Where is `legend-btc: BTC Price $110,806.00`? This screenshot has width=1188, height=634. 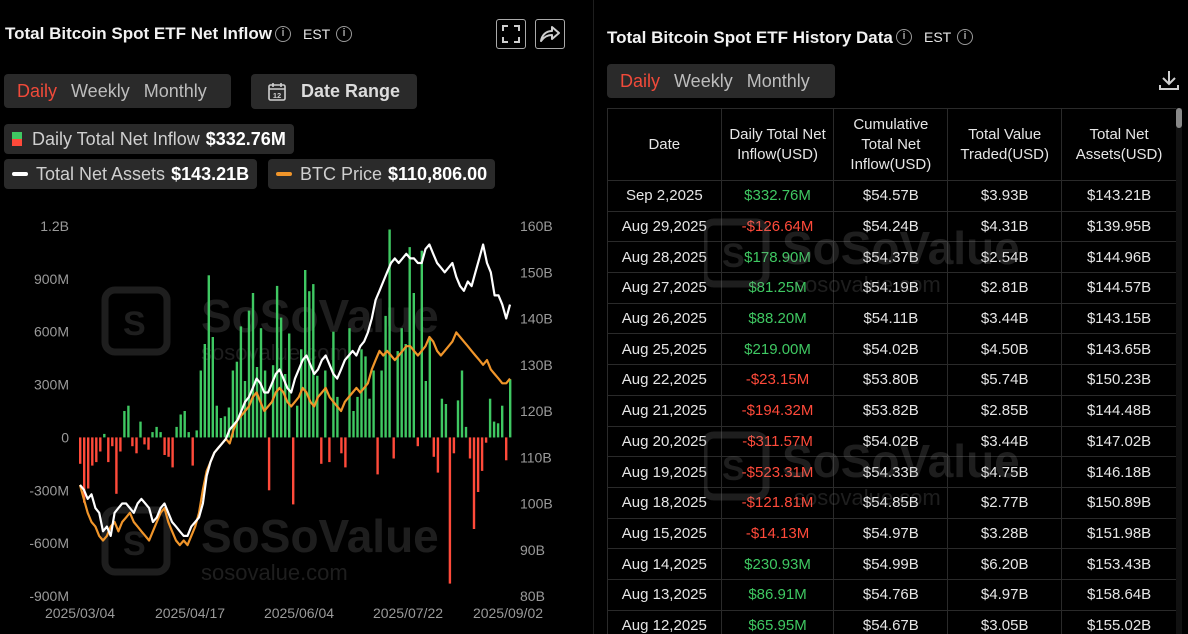
legend-btc: BTC Price $110,806.00 is located at coordinates (382, 174).